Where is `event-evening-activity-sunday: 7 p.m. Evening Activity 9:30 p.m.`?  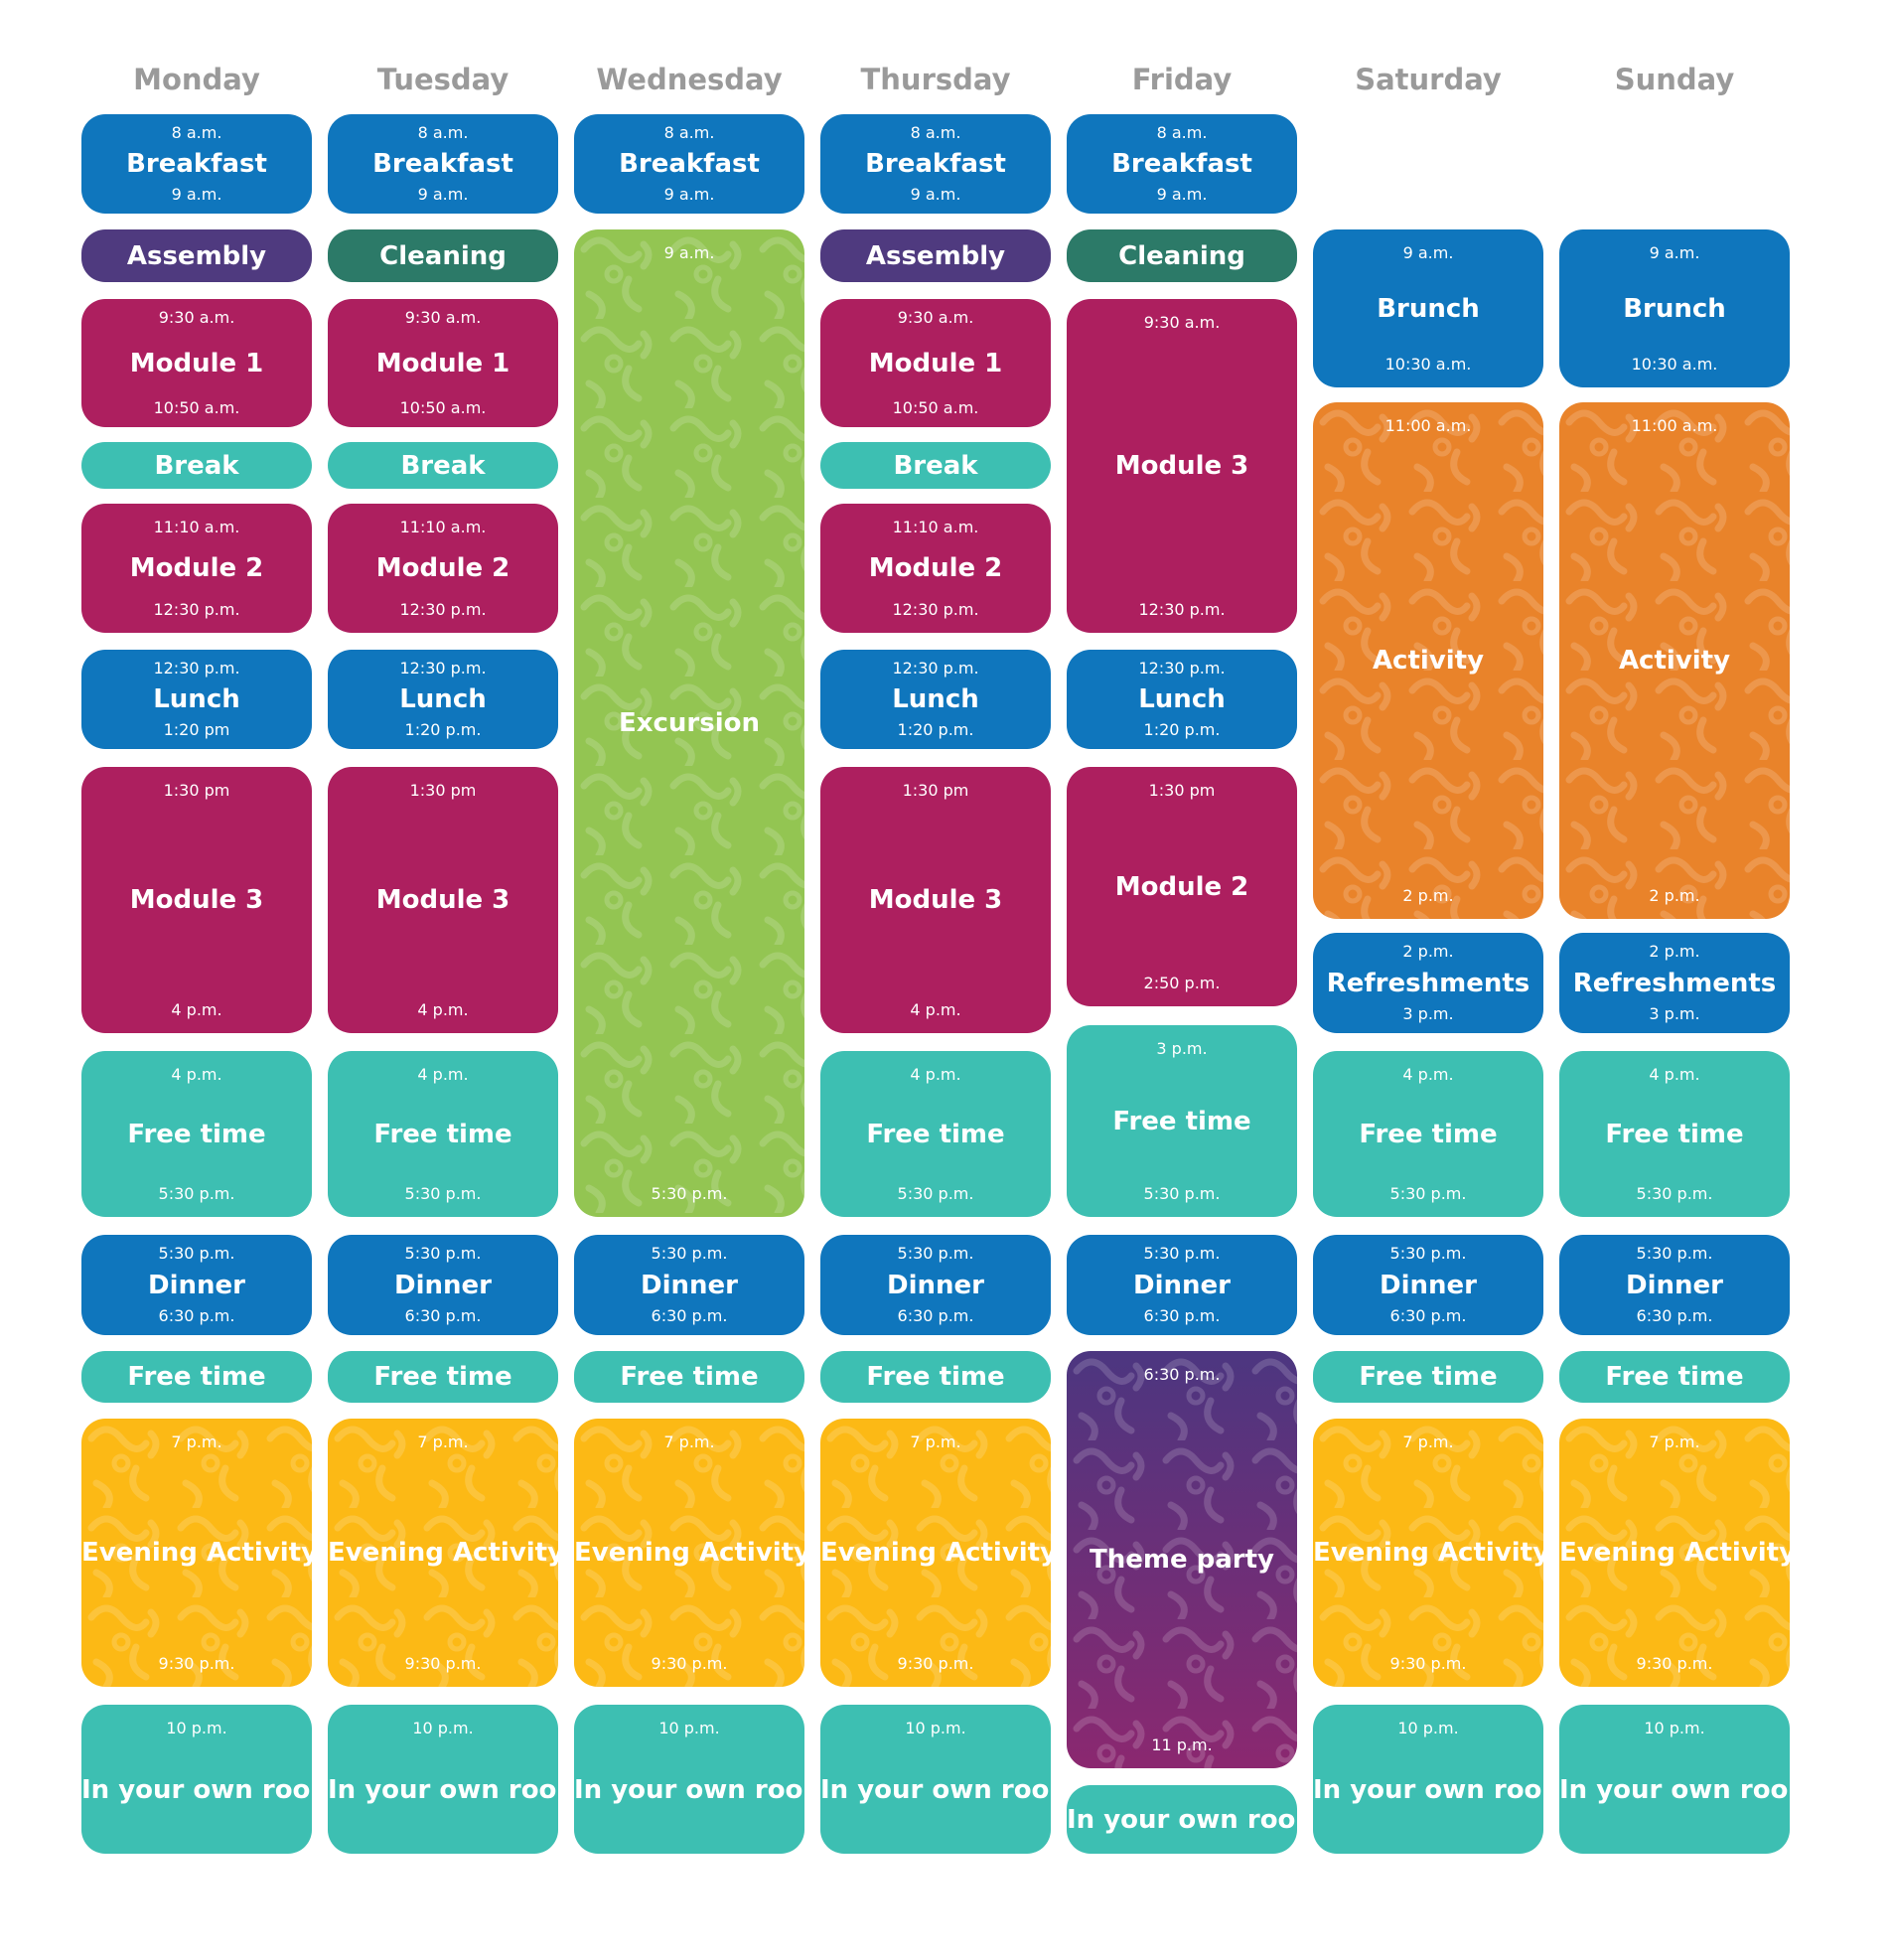
event-evening-activity-sunday: 7 p.m. Evening Activity 9:30 p.m. is located at coordinates (1675, 1553).